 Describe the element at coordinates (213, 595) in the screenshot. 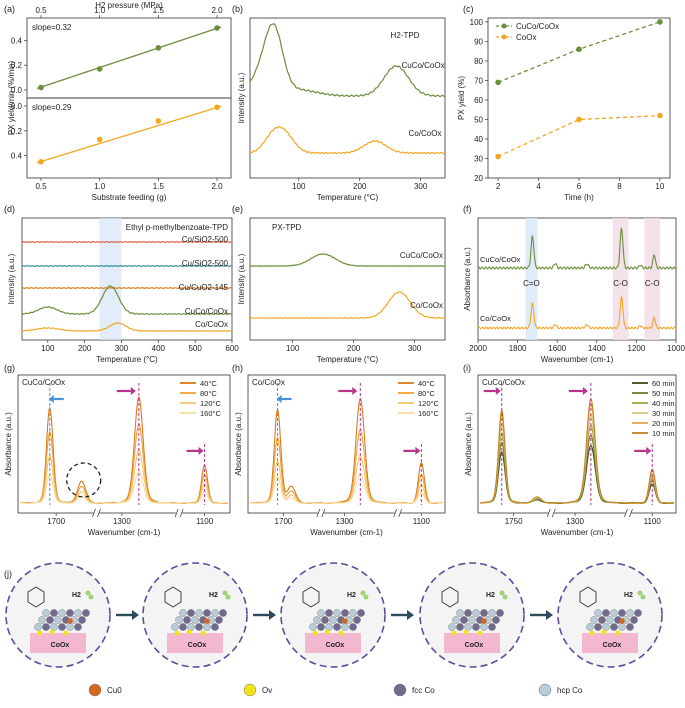

I see `h2-label: H2` at that location.